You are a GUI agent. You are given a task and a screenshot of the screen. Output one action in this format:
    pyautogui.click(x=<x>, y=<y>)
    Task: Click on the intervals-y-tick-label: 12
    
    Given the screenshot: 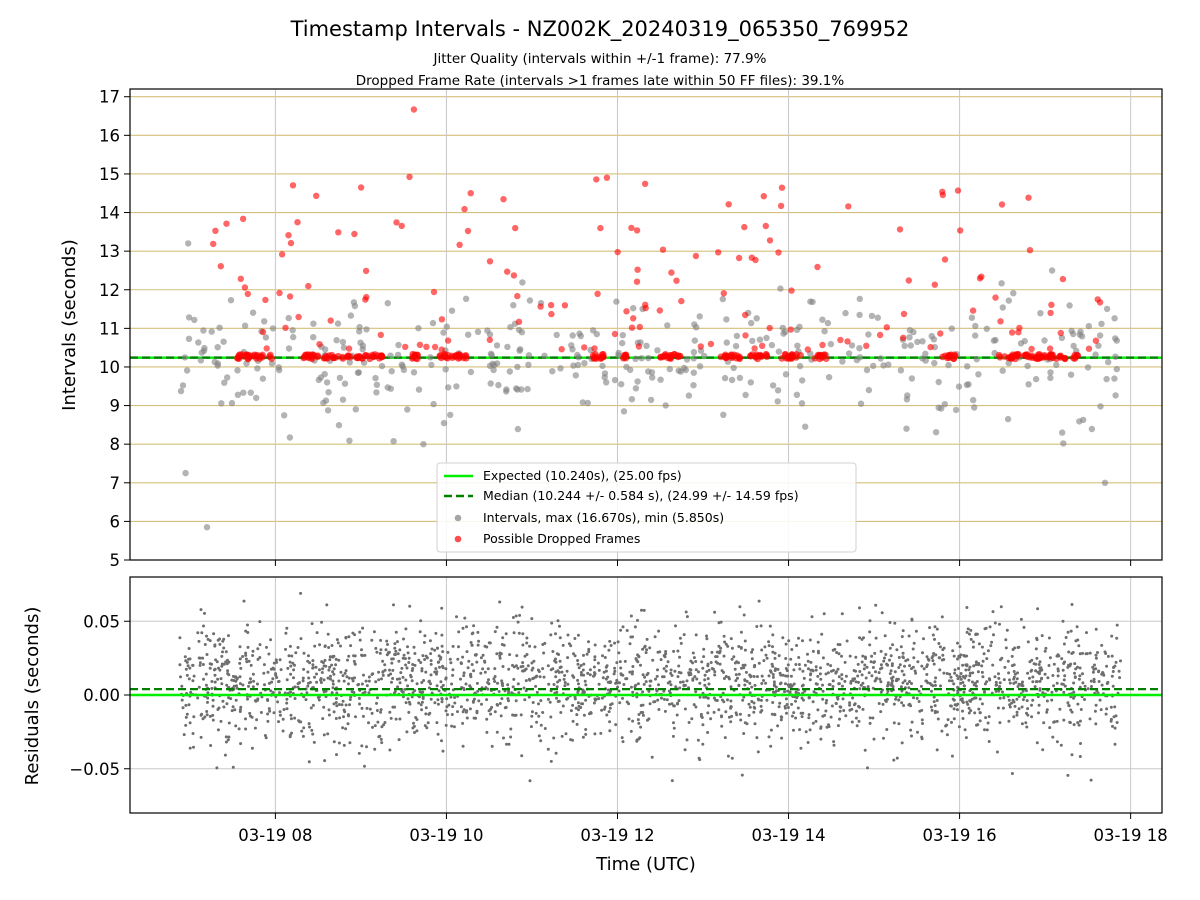 What is the action you would take?
    pyautogui.click(x=109, y=290)
    